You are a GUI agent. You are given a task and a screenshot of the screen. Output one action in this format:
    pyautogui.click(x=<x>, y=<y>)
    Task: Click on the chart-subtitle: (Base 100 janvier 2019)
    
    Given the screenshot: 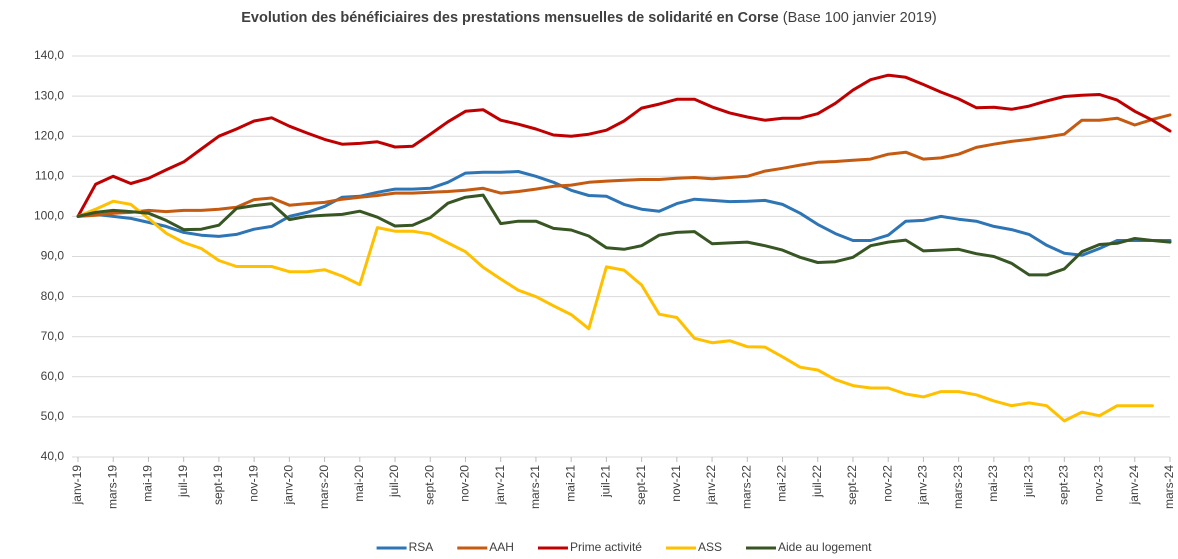 What is the action you would take?
    pyautogui.click(x=860, y=18)
    